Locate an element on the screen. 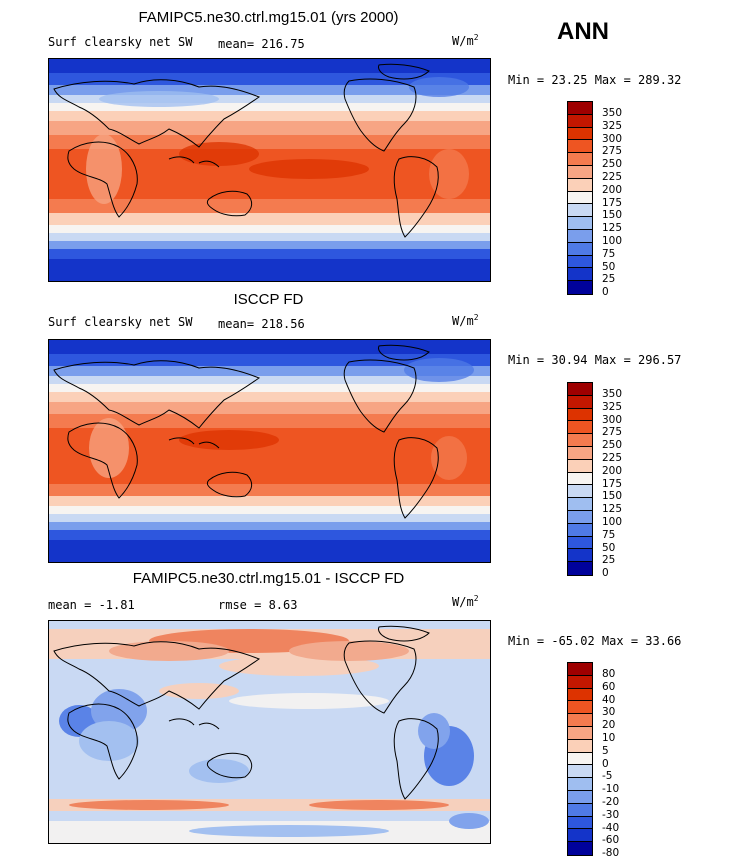 This screenshot has width=733, height=860. panel-3-title: FAMIPC5.ne30.ctrl.mg15.01 - ISCCP FD is located at coordinates (268, 578).